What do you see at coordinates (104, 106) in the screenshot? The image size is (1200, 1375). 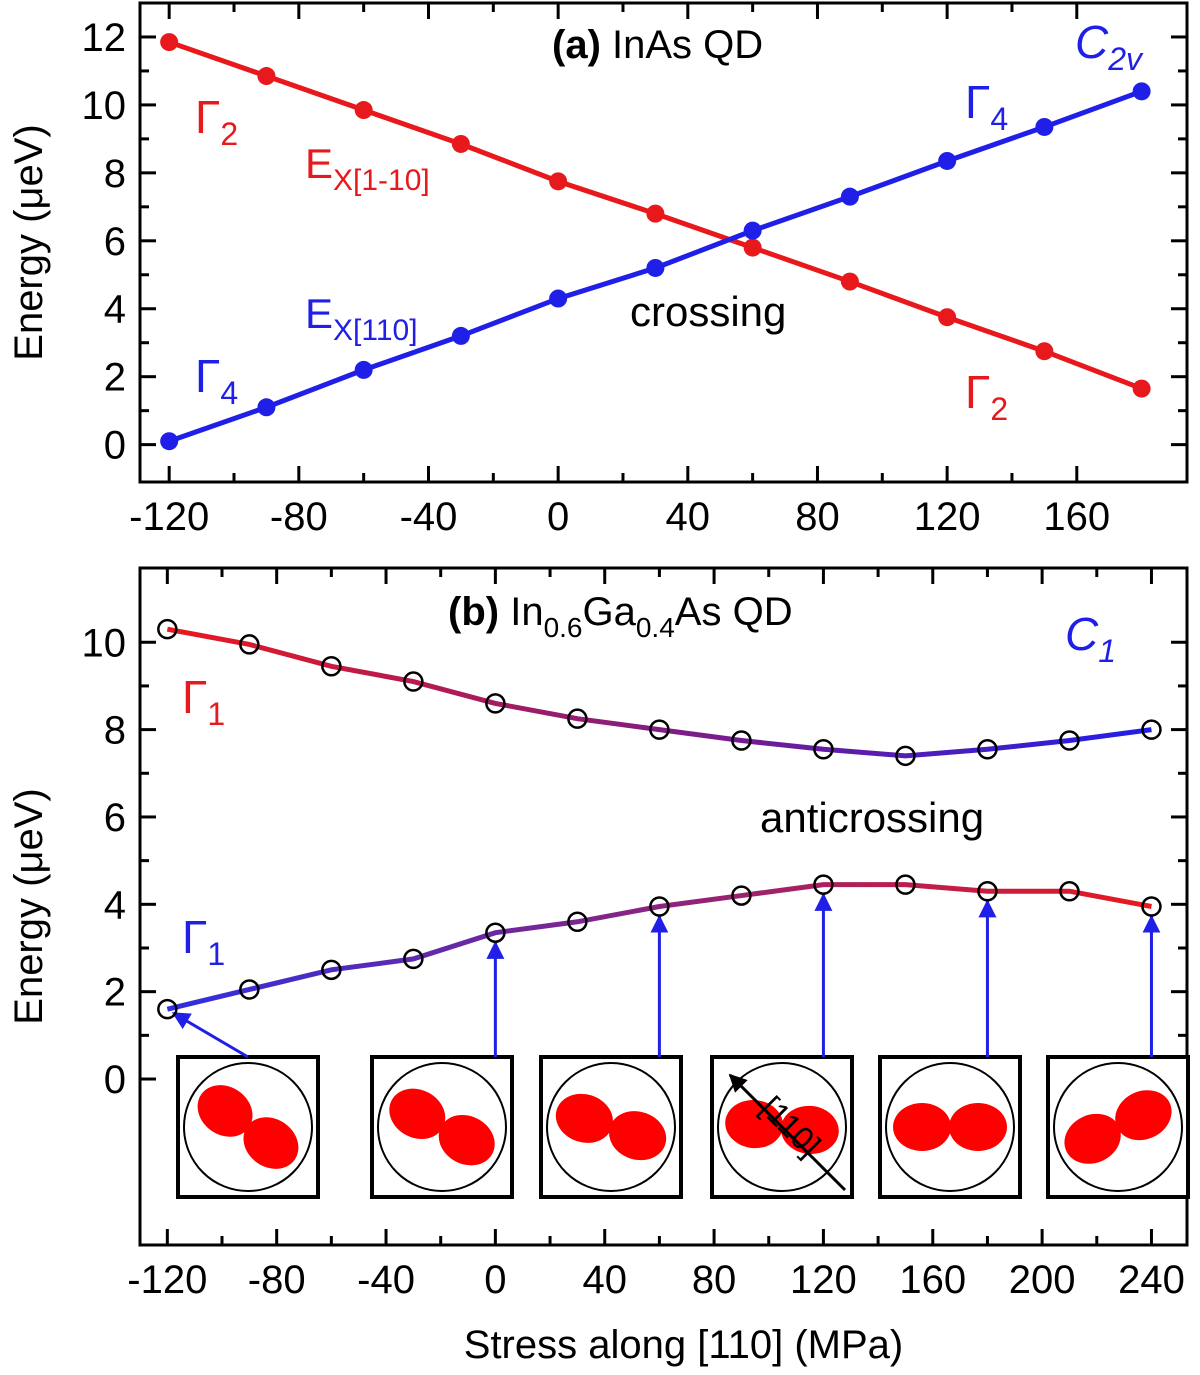 I see `y-tick-label: 10` at bounding box center [104, 106].